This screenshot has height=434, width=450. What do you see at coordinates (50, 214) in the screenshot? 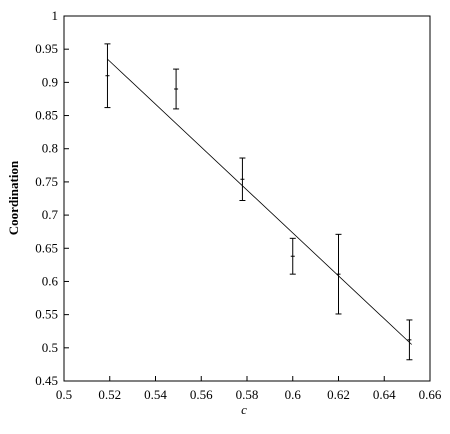
I see `y-tick-label: 0.7` at bounding box center [50, 214].